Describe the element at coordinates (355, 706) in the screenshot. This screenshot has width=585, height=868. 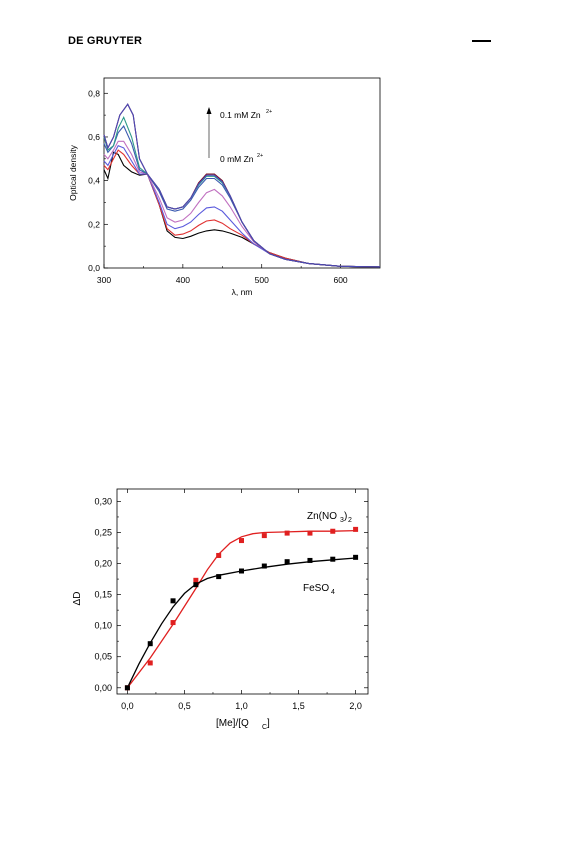
I see `x-tick-label: 2,0` at that location.